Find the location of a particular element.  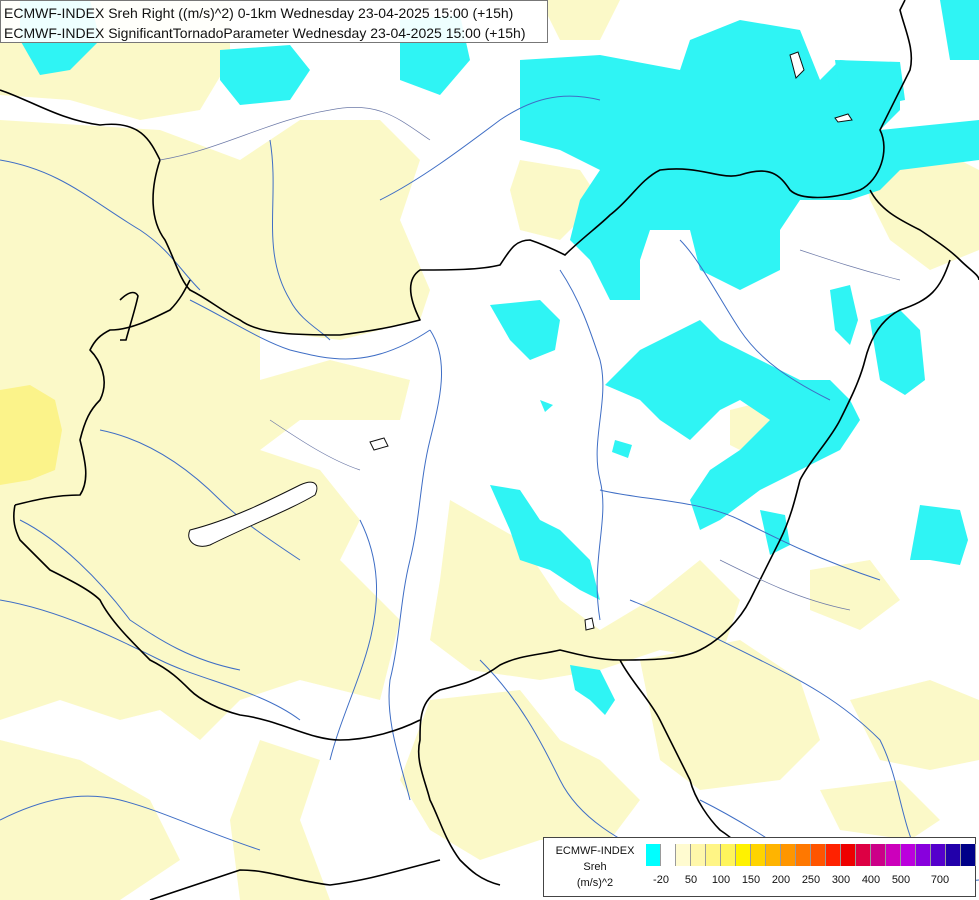

legend-variable: Sreh is located at coordinates (595, 867).